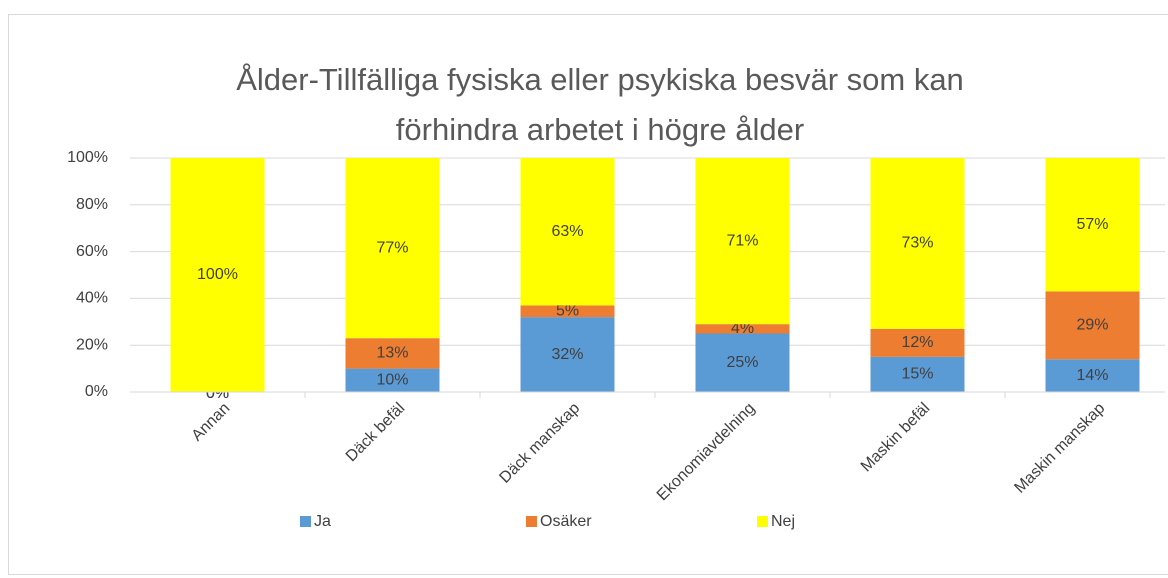 The image size is (1168, 578). What do you see at coordinates (211, 422) in the screenshot?
I see `x-tick-label: Annan` at bounding box center [211, 422].